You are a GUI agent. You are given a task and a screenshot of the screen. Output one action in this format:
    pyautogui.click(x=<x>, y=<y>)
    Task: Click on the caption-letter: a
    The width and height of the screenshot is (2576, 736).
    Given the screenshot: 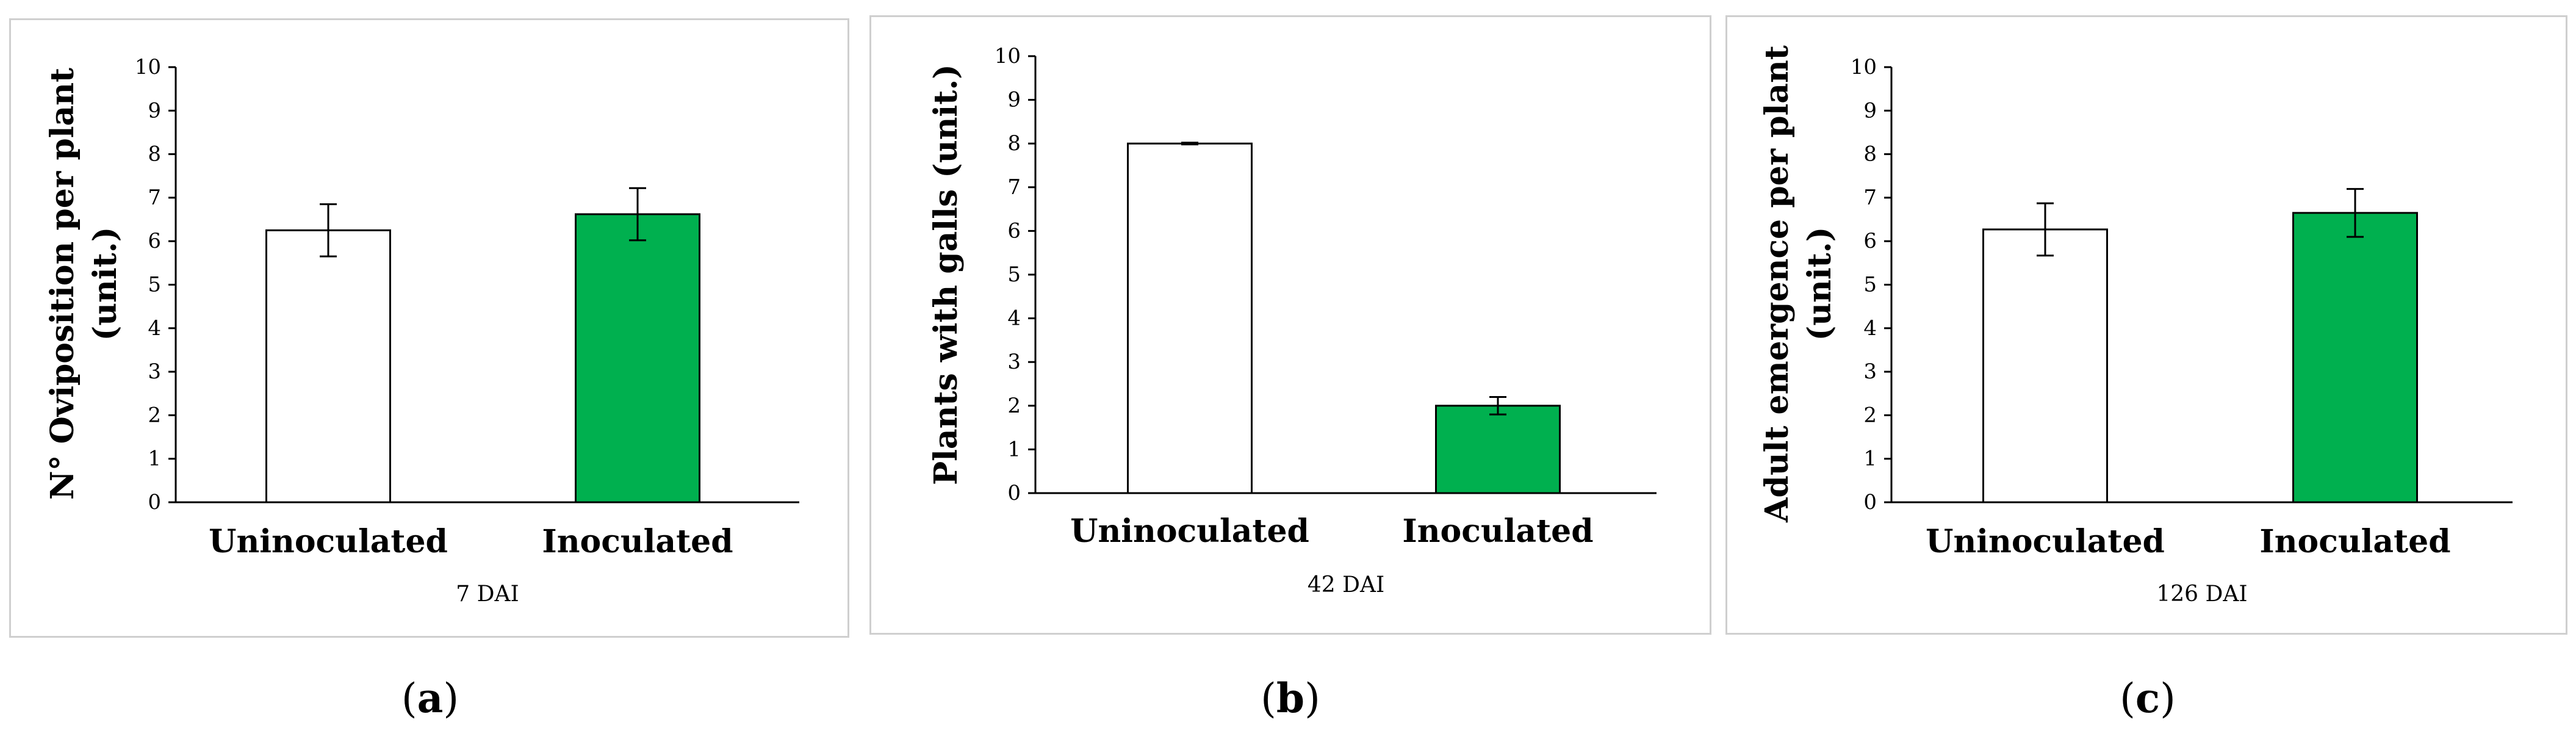 What is the action you would take?
    pyautogui.click(x=430, y=698)
    